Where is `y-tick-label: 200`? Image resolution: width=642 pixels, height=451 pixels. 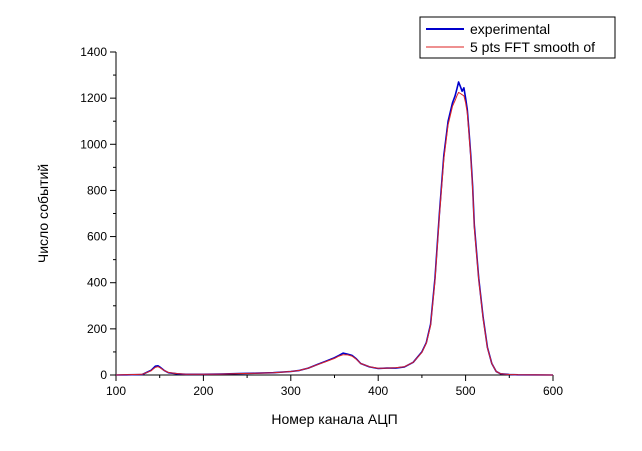 y-tick-label: 200 is located at coordinates (97, 329).